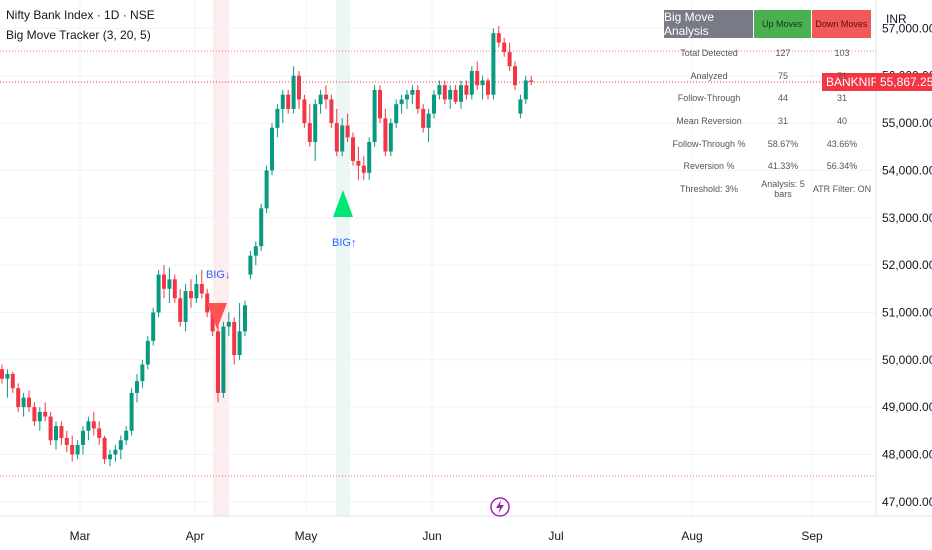  I want to click on row-down-value: 103, so click(842, 53).